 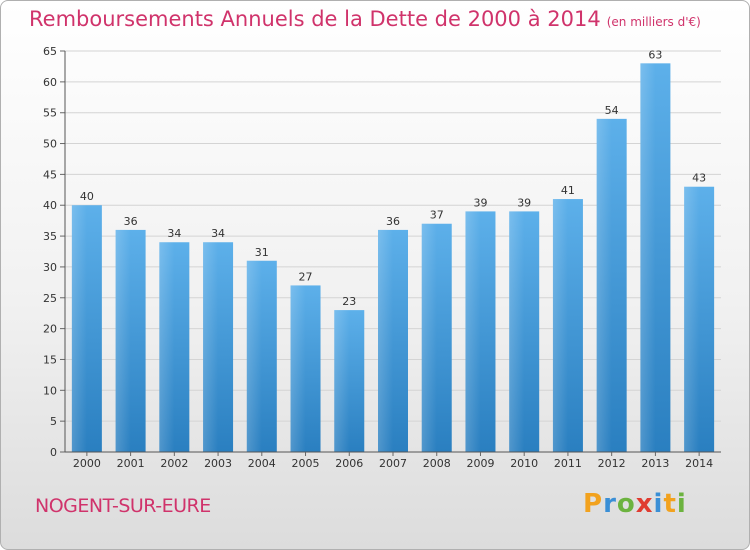 I want to click on unit-label: (en milliers d'€), so click(x=653, y=22).